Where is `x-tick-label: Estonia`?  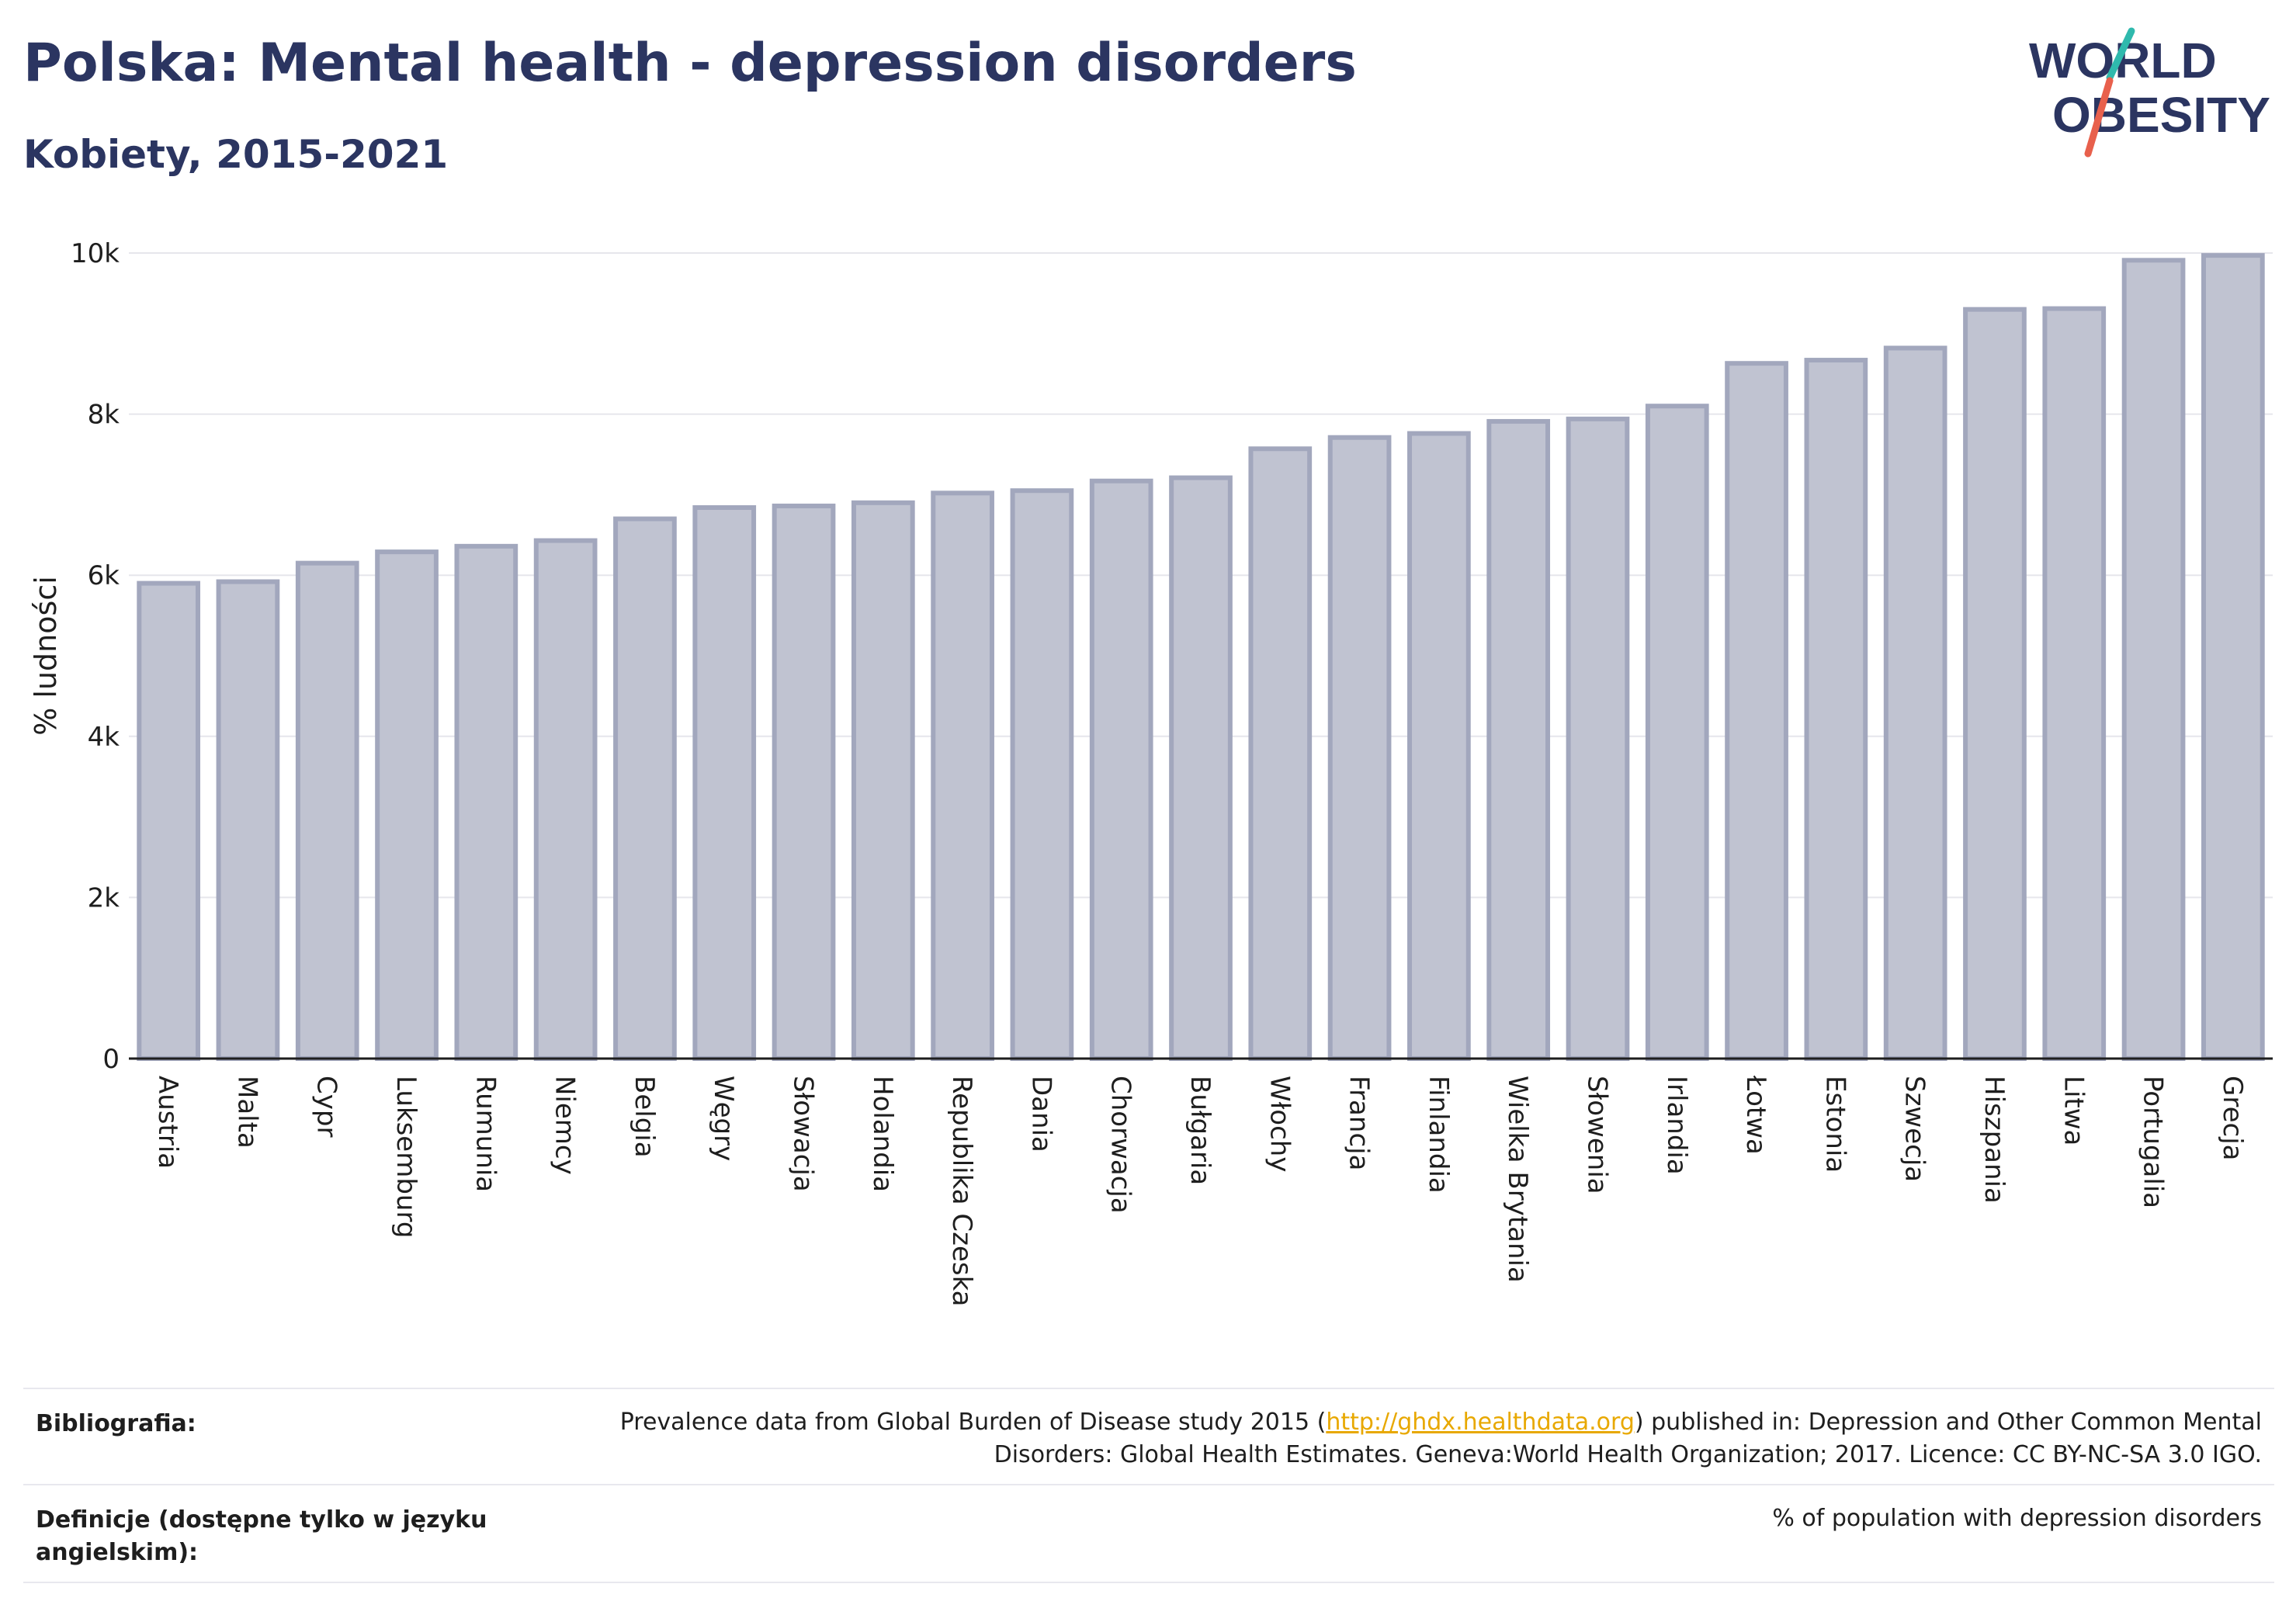
x-tick-label: Estonia is located at coordinates (1834, 1124).